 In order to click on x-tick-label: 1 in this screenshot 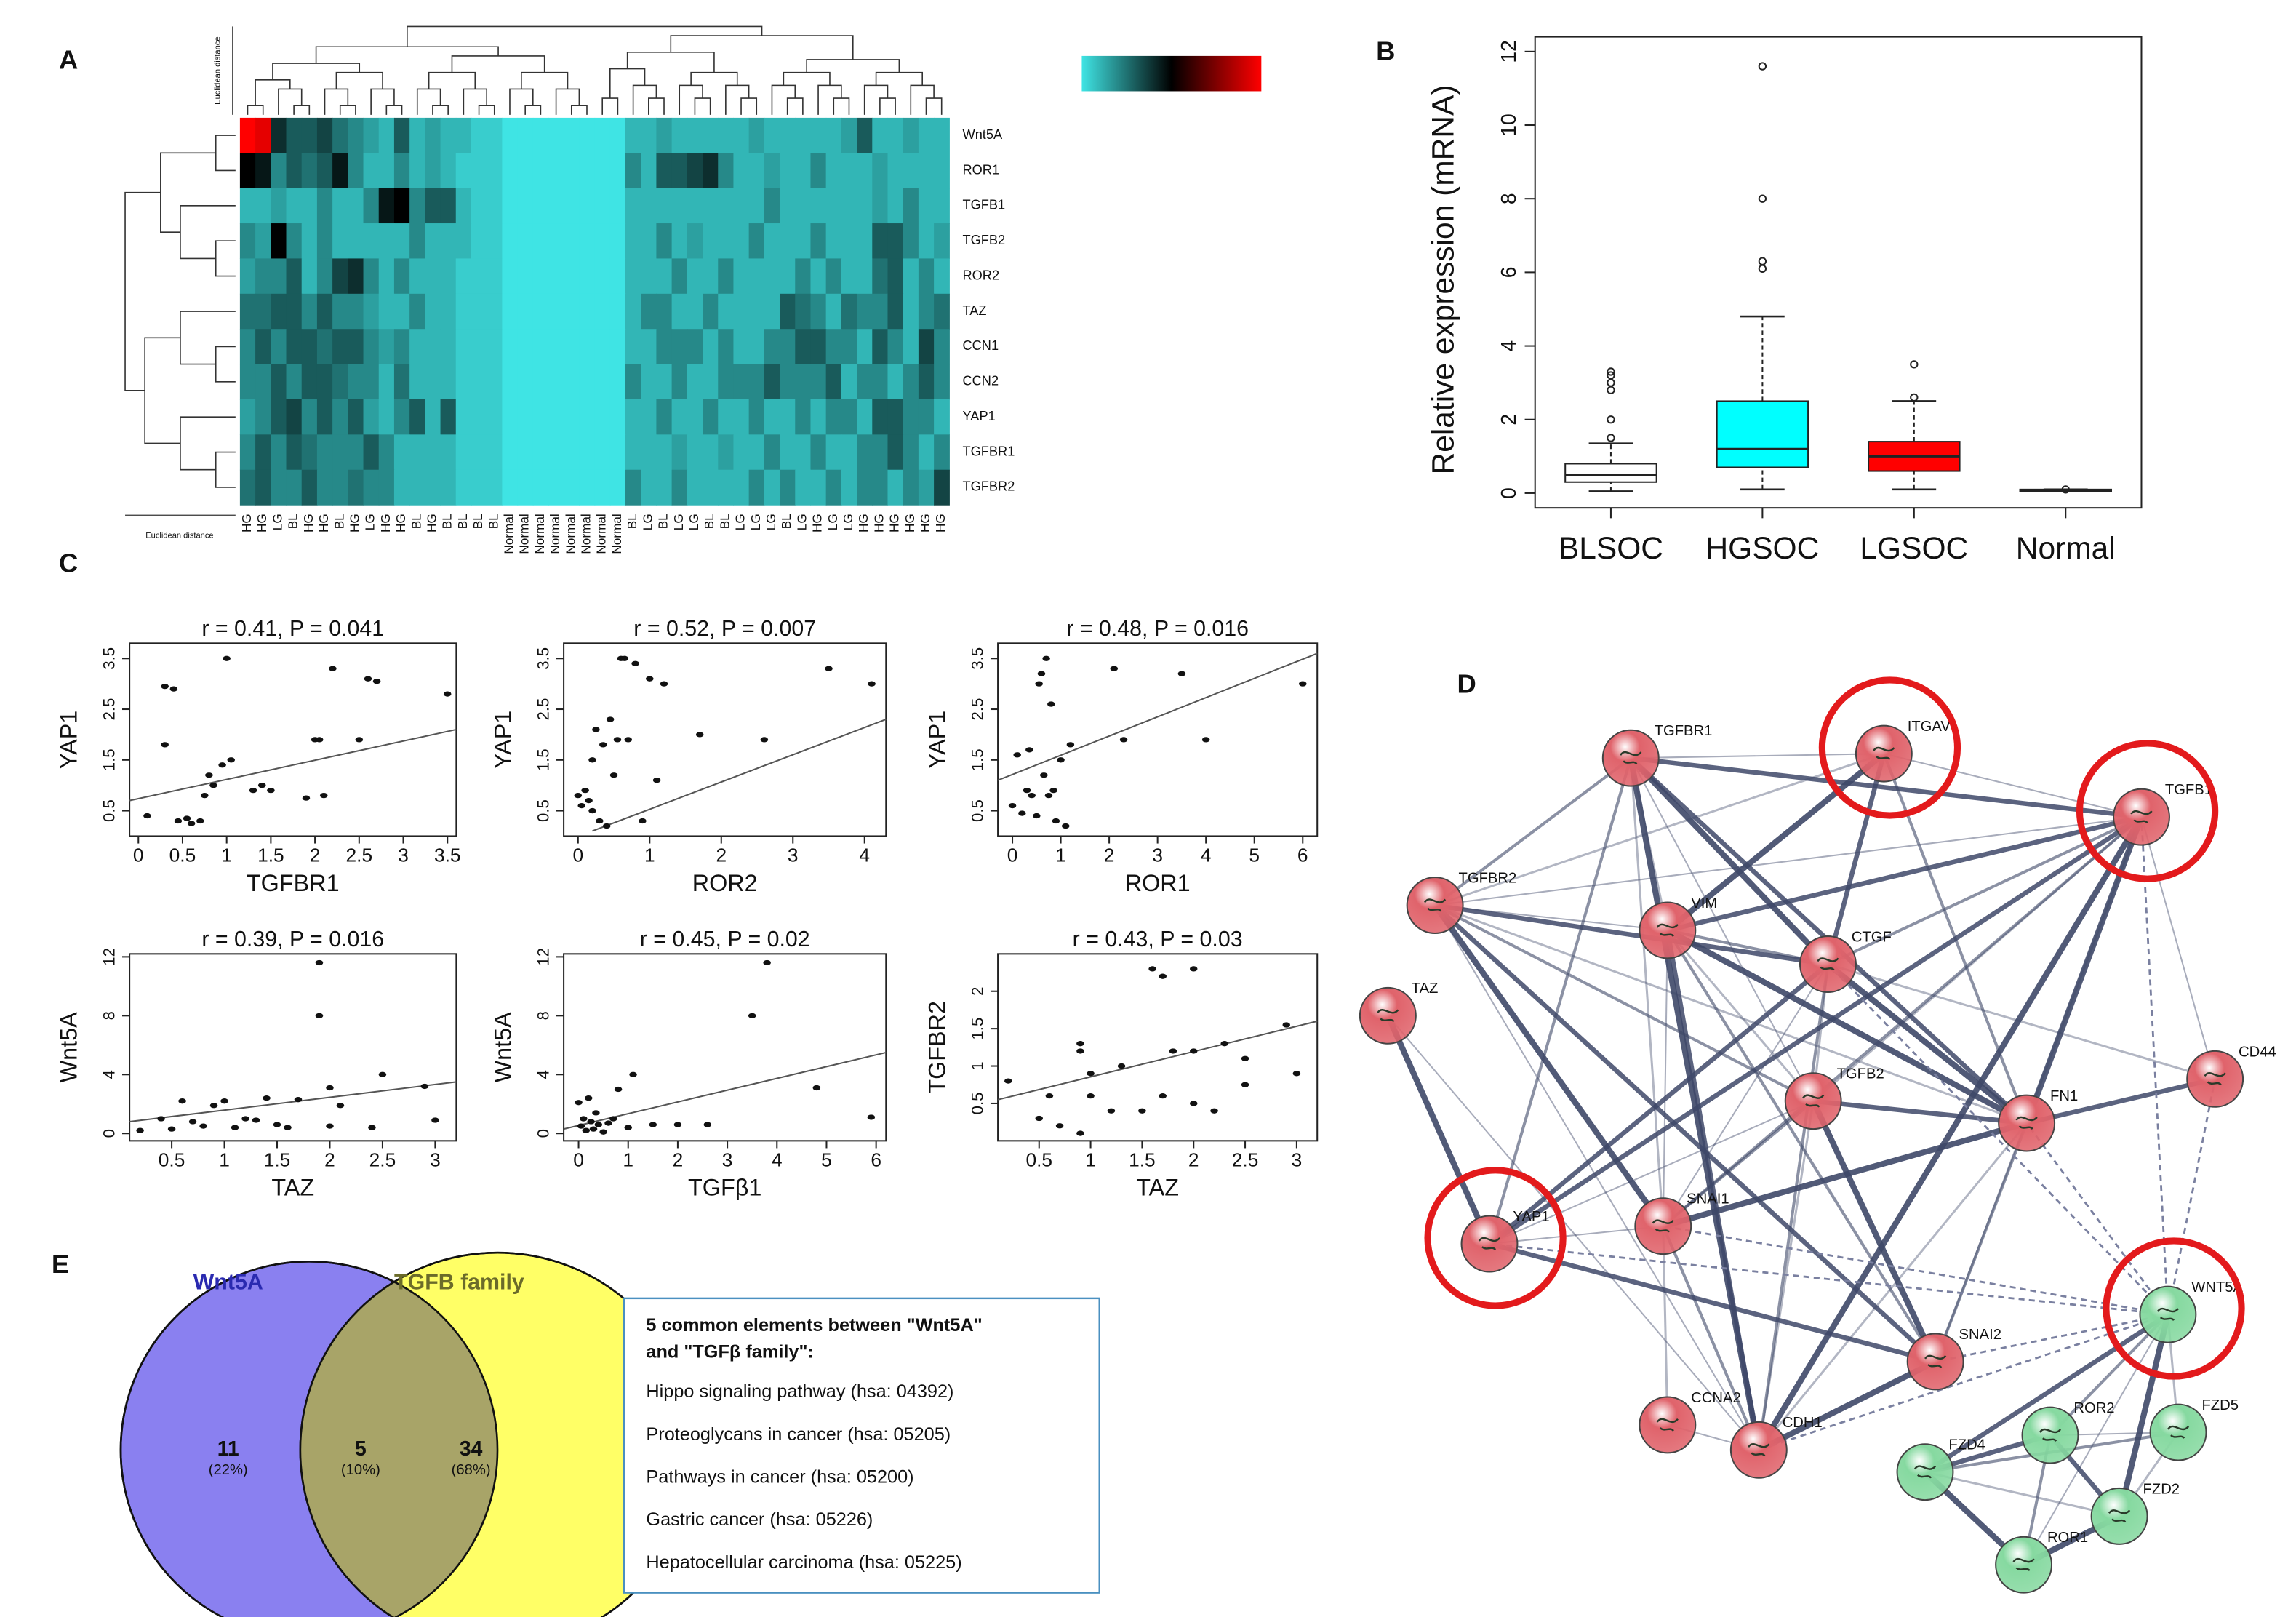, I will do `click(649, 855)`.